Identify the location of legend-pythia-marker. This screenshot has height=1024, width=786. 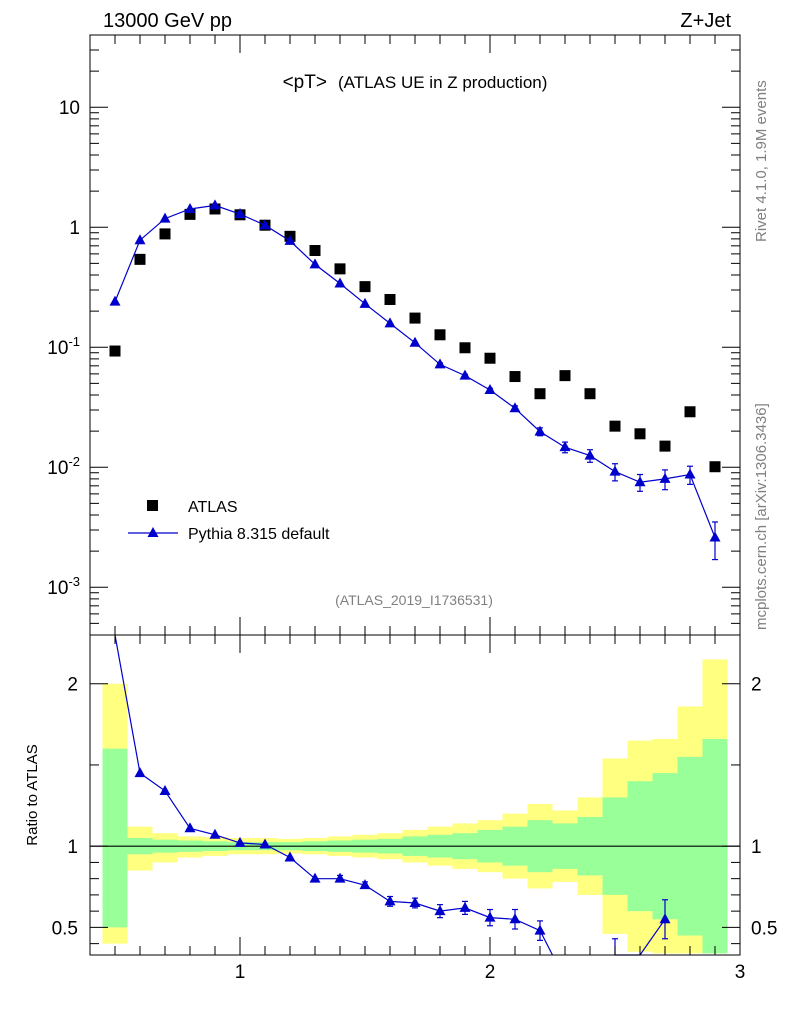
(153, 532).